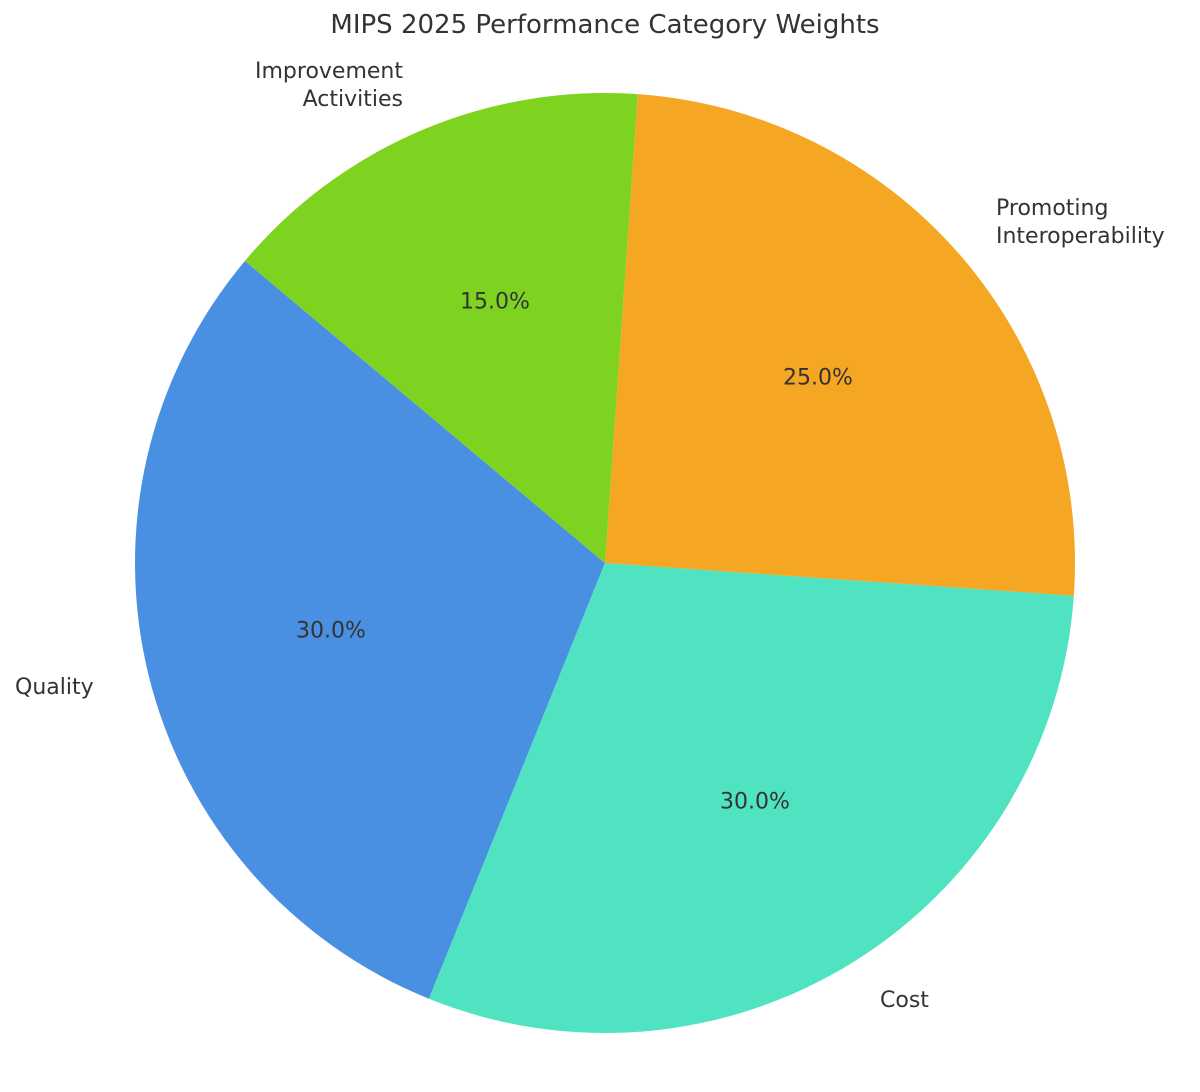  I want to click on label-quality: Quality, so click(54, 687).